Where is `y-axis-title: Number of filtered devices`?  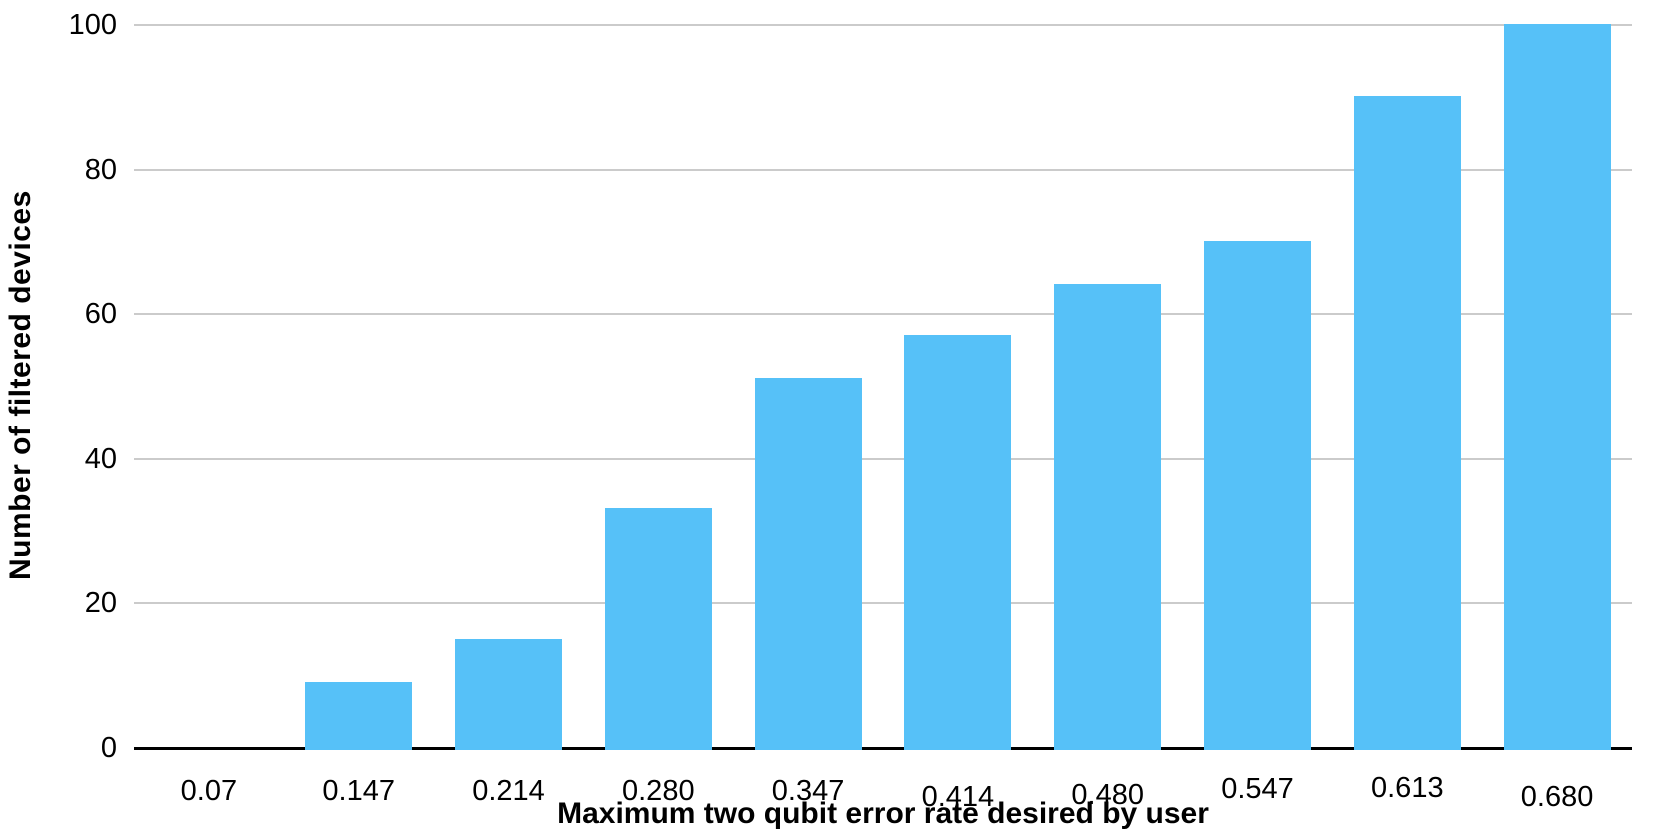 y-axis-title: Number of filtered devices is located at coordinates (20, 385).